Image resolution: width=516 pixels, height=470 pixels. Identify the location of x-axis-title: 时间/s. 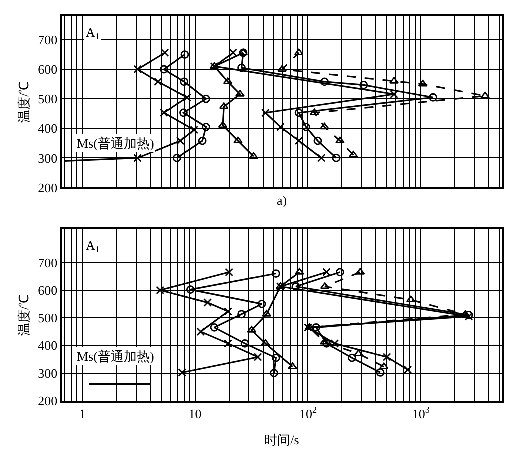
(282, 440).